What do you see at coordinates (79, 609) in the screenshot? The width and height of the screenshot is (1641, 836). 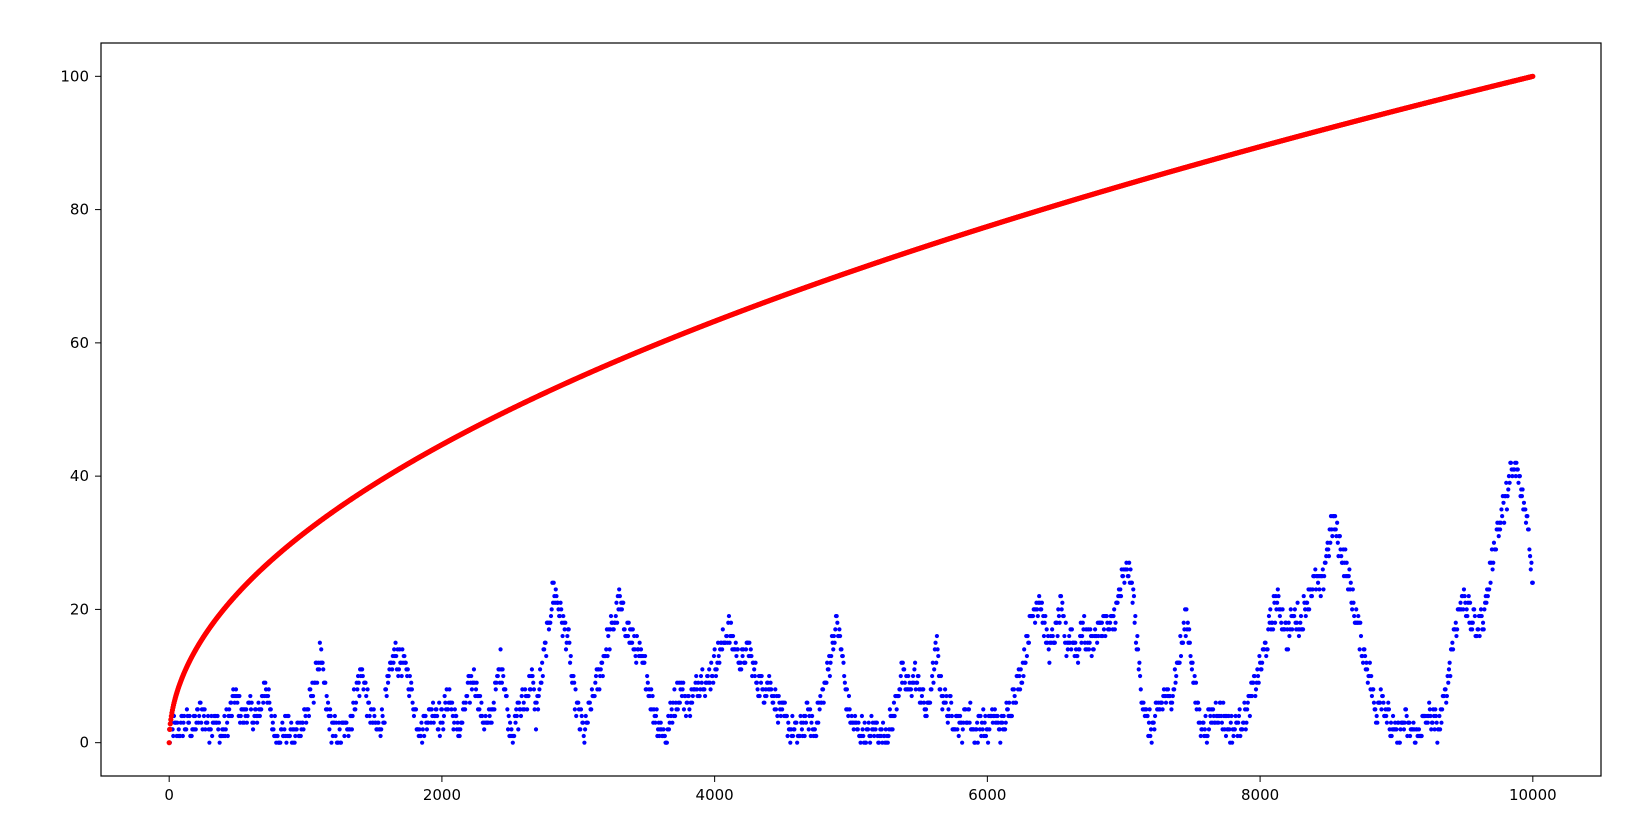 I see `y-tick-label: 20` at bounding box center [79, 609].